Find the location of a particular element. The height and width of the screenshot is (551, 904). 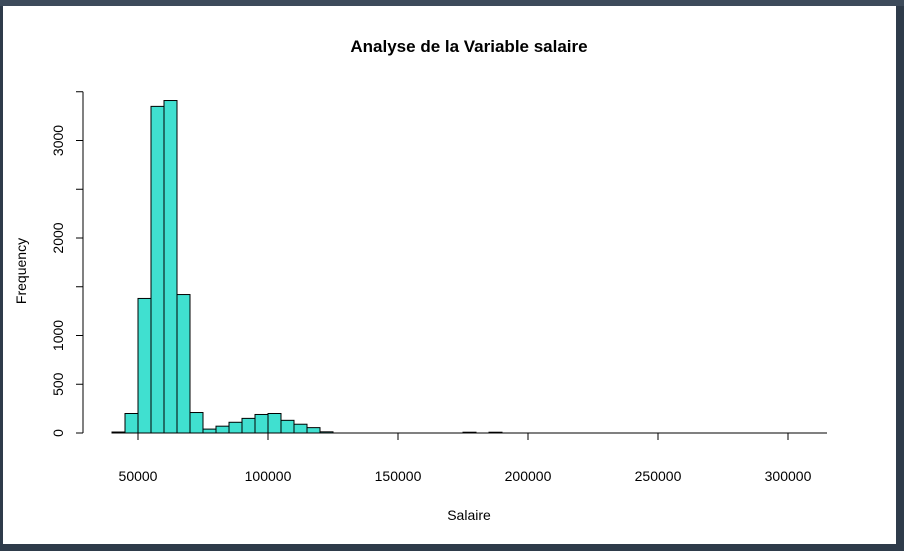

y-tick-label-5: 3000 is located at coordinates (58, 140).